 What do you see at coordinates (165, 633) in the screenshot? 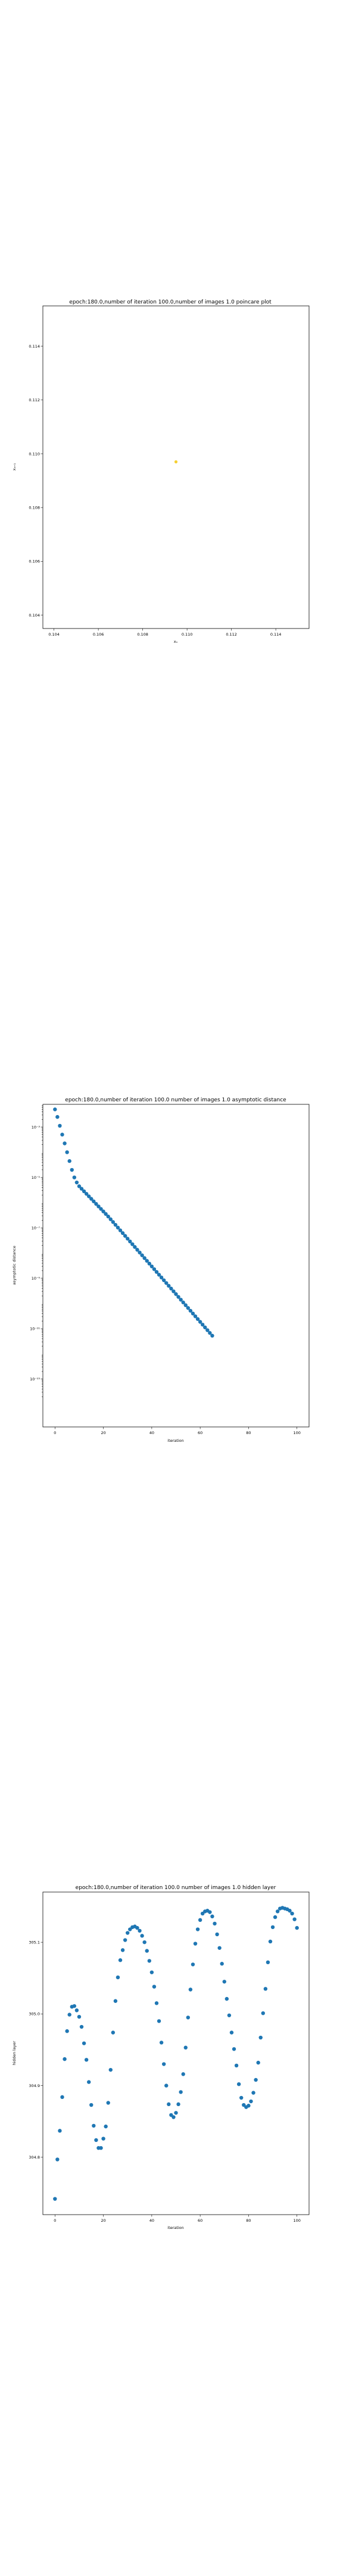
I see `x-axis: 0.104 0.106 0.108 0.110 0.112 0.114` at bounding box center [165, 633].